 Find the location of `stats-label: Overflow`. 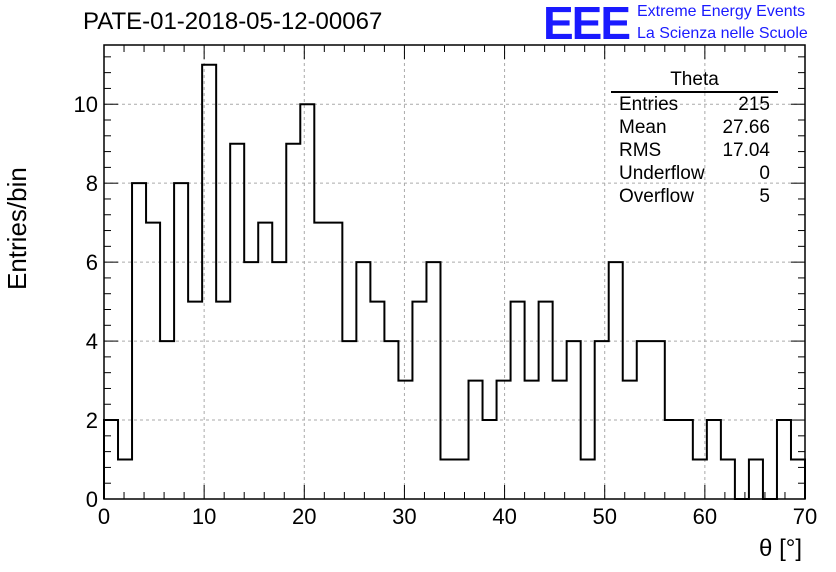

stats-label: Overflow is located at coordinates (656, 196).